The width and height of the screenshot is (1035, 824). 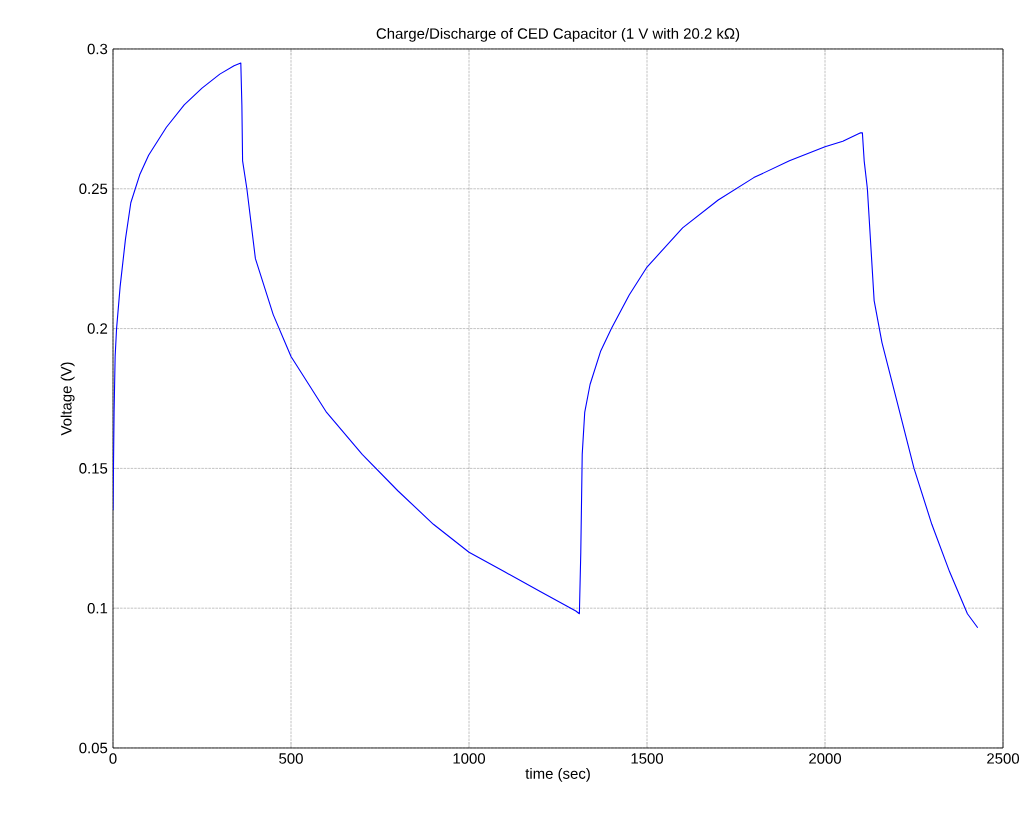 What do you see at coordinates (93, 748) in the screenshot?
I see `y-tick-label: 0.05` at bounding box center [93, 748].